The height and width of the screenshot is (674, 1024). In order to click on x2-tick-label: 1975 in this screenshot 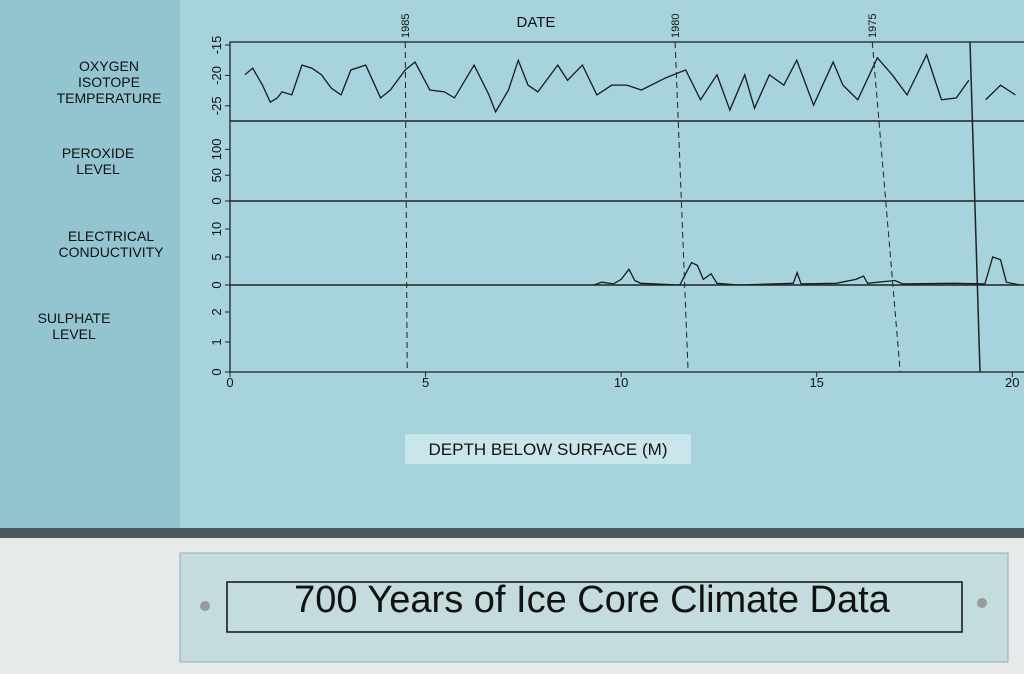, I will do `click(873, 26)`.